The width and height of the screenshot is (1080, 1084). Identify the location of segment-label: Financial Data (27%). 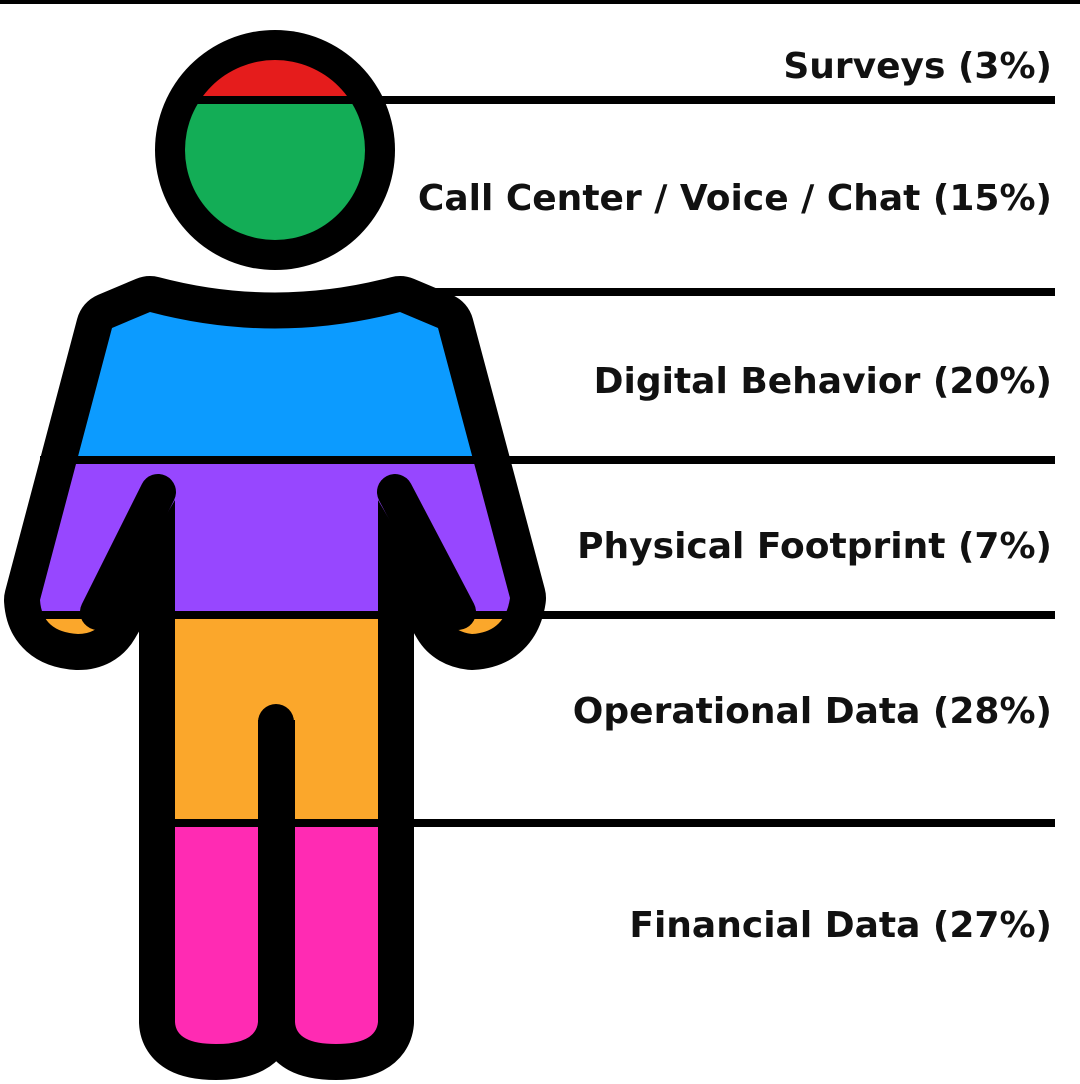
(840, 925).